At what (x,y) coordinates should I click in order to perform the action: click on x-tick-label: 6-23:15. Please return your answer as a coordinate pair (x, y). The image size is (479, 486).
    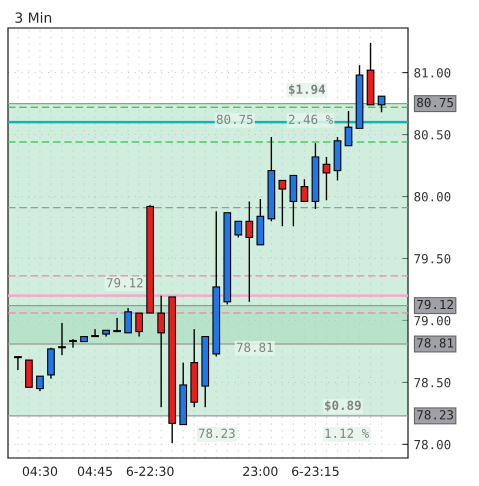
    Looking at the image, I should click on (315, 471).